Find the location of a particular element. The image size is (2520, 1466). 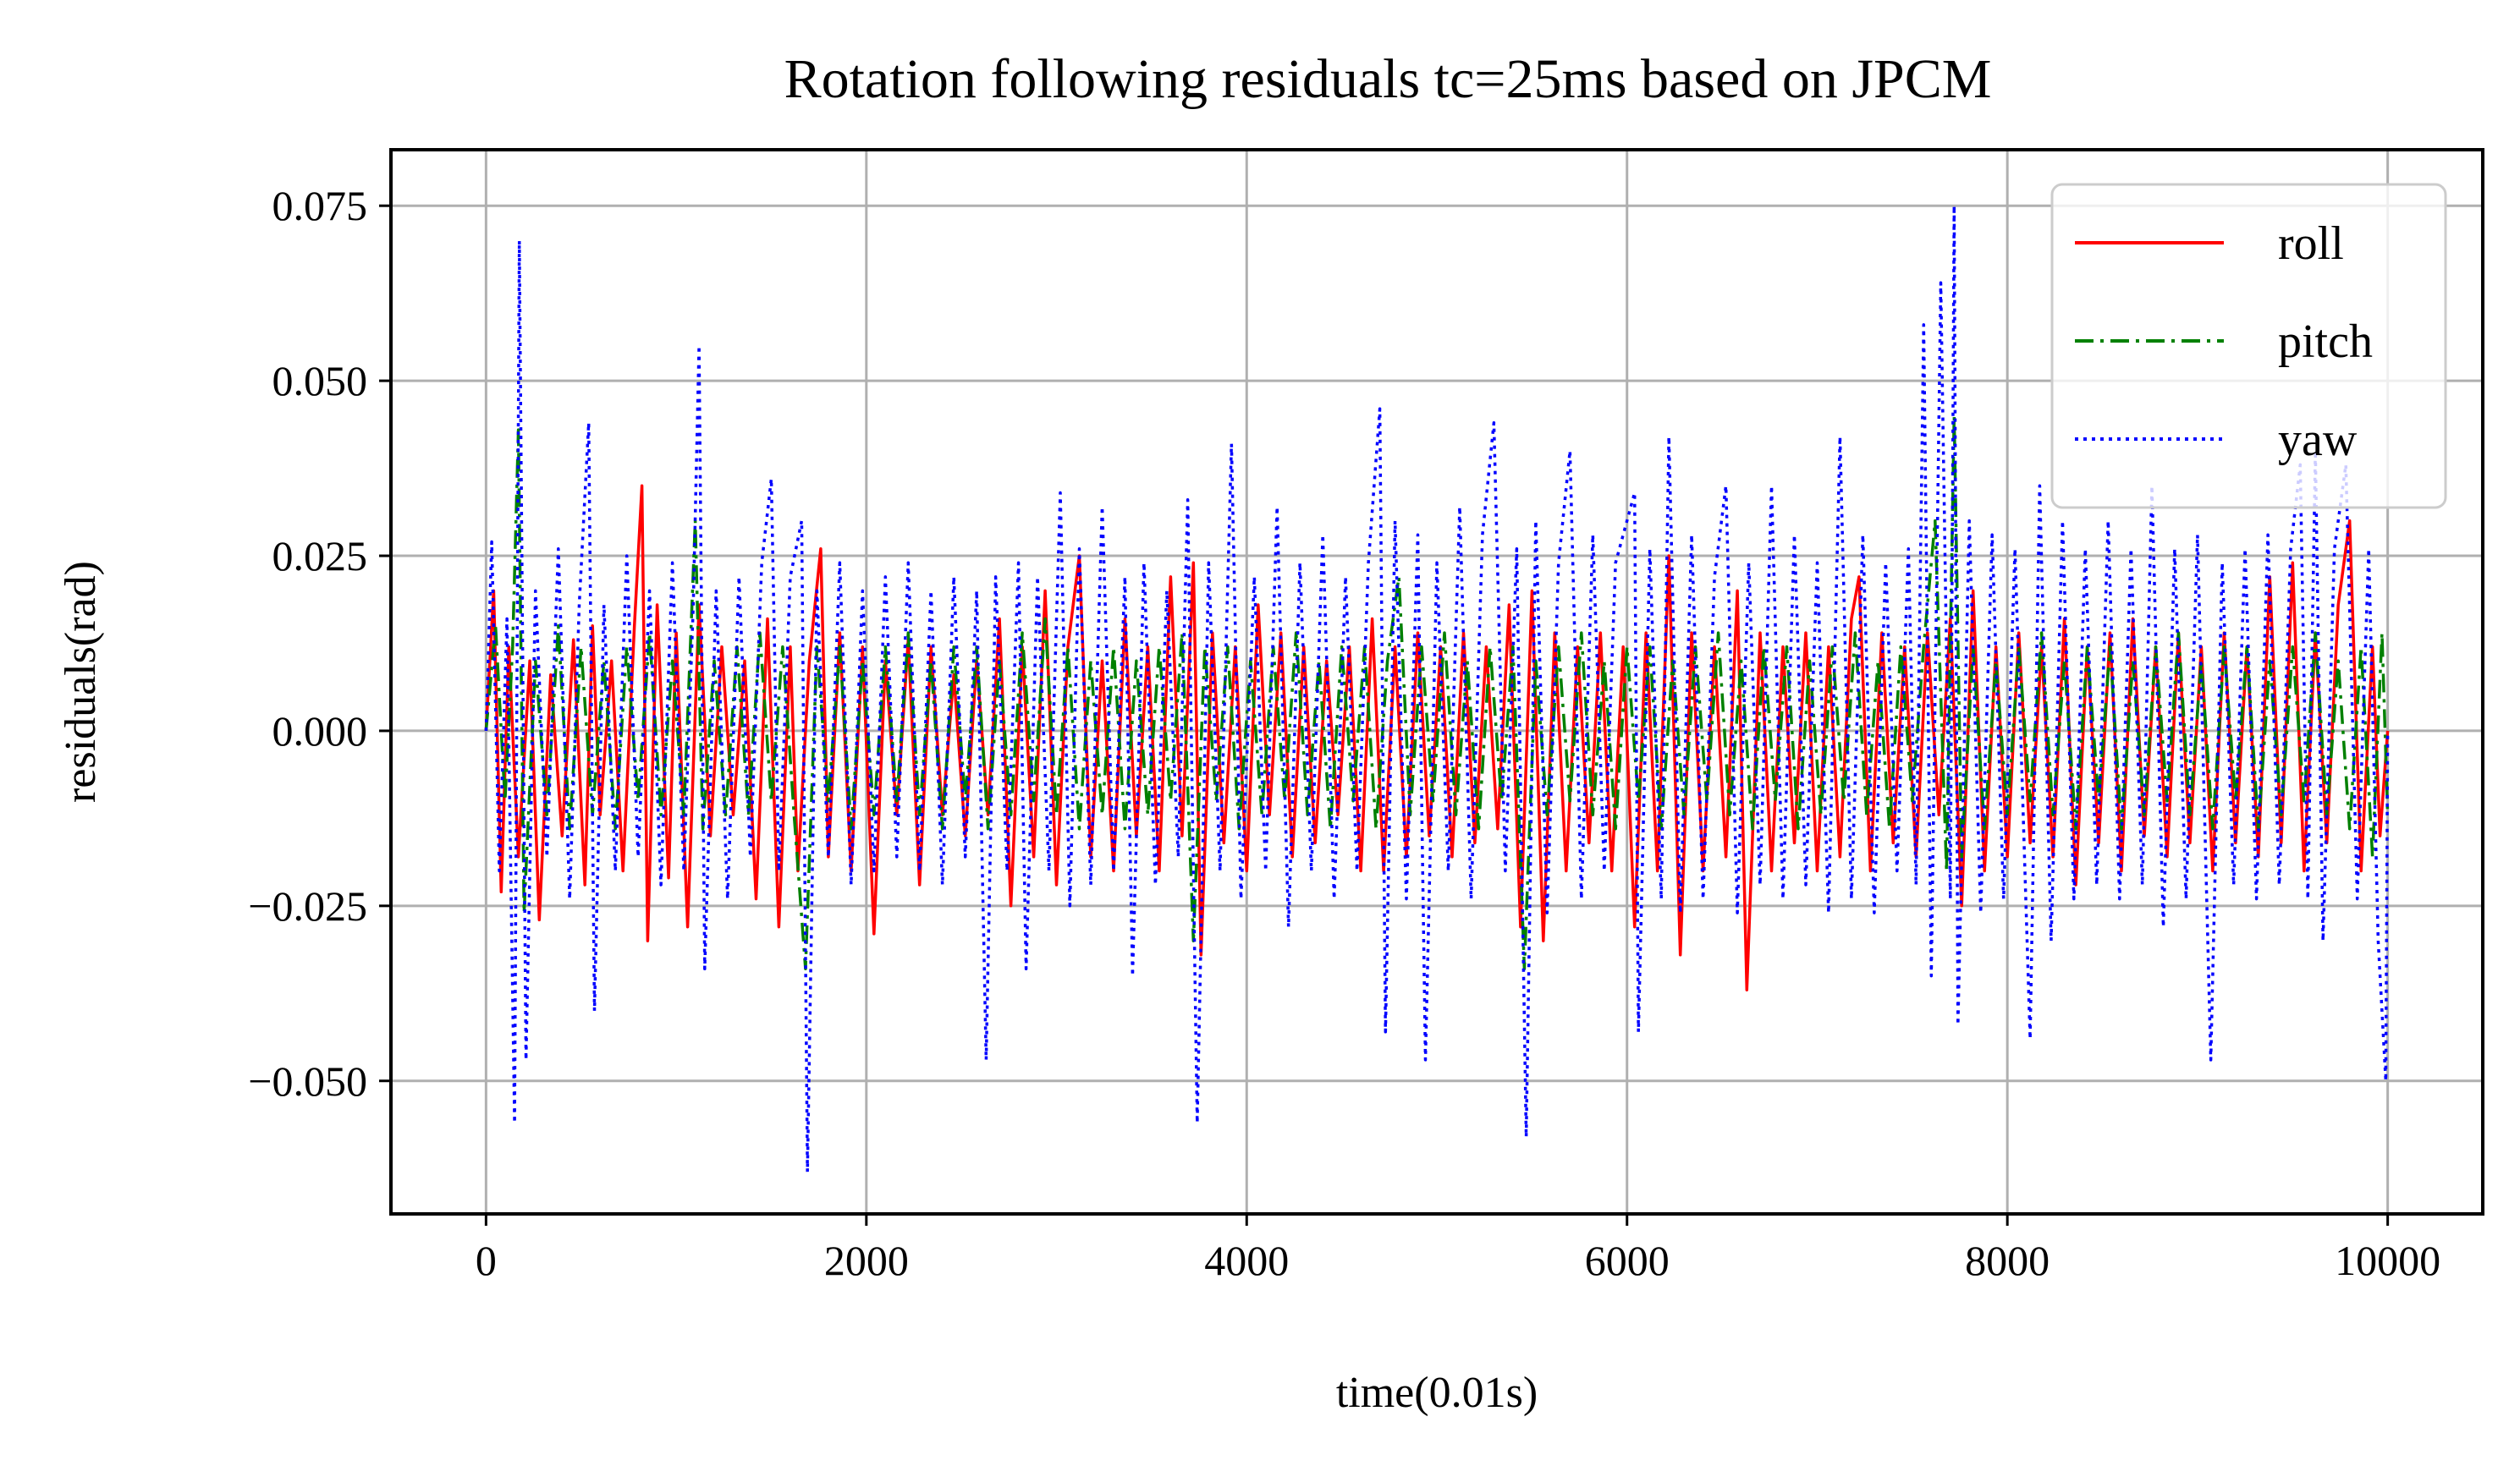

legend-pitch-label: pitch is located at coordinates (2325, 342).